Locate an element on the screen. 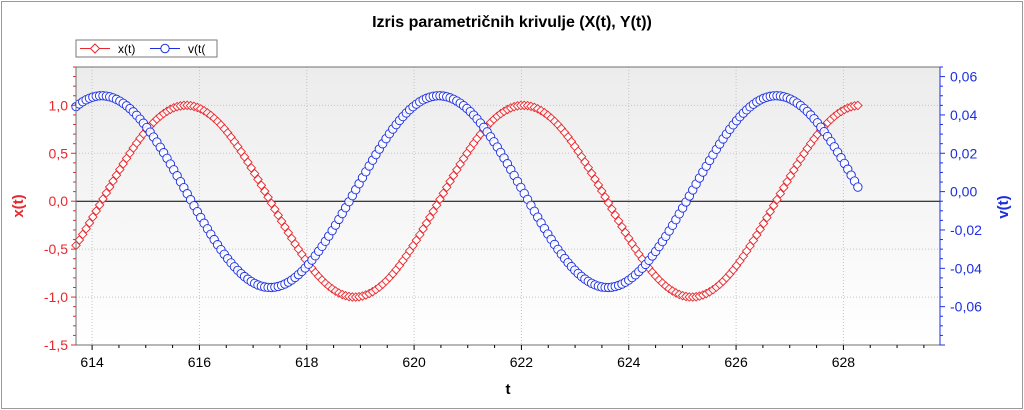 The height and width of the screenshot is (410, 1024). y2-tick-label: 0,06 is located at coordinates (963, 77).